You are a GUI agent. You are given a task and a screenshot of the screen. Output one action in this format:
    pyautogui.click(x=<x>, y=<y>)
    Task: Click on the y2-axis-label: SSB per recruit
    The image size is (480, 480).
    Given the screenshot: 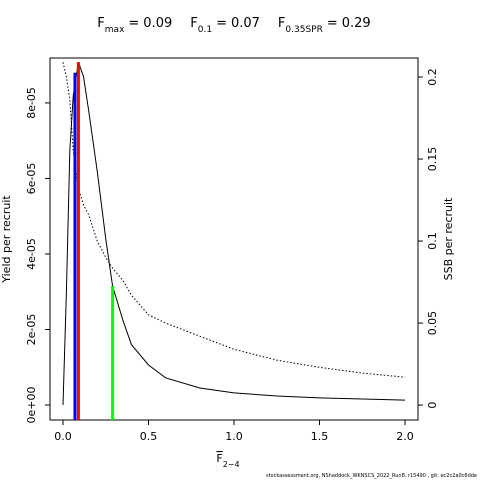 What is the action you would take?
    pyautogui.click(x=448, y=238)
    